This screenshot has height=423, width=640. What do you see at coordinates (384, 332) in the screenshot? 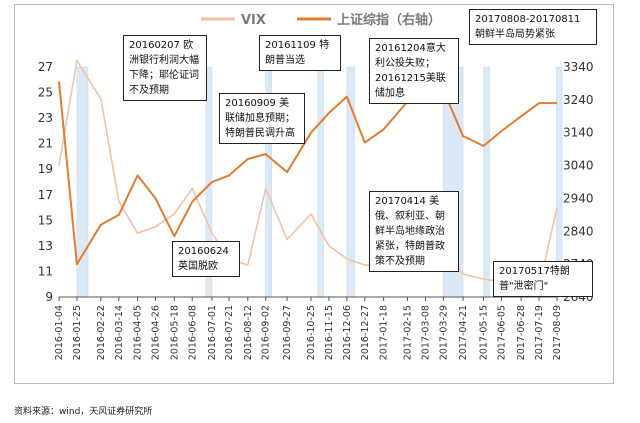
I see `x-tick-label: 2017-01-18` at bounding box center [384, 332].